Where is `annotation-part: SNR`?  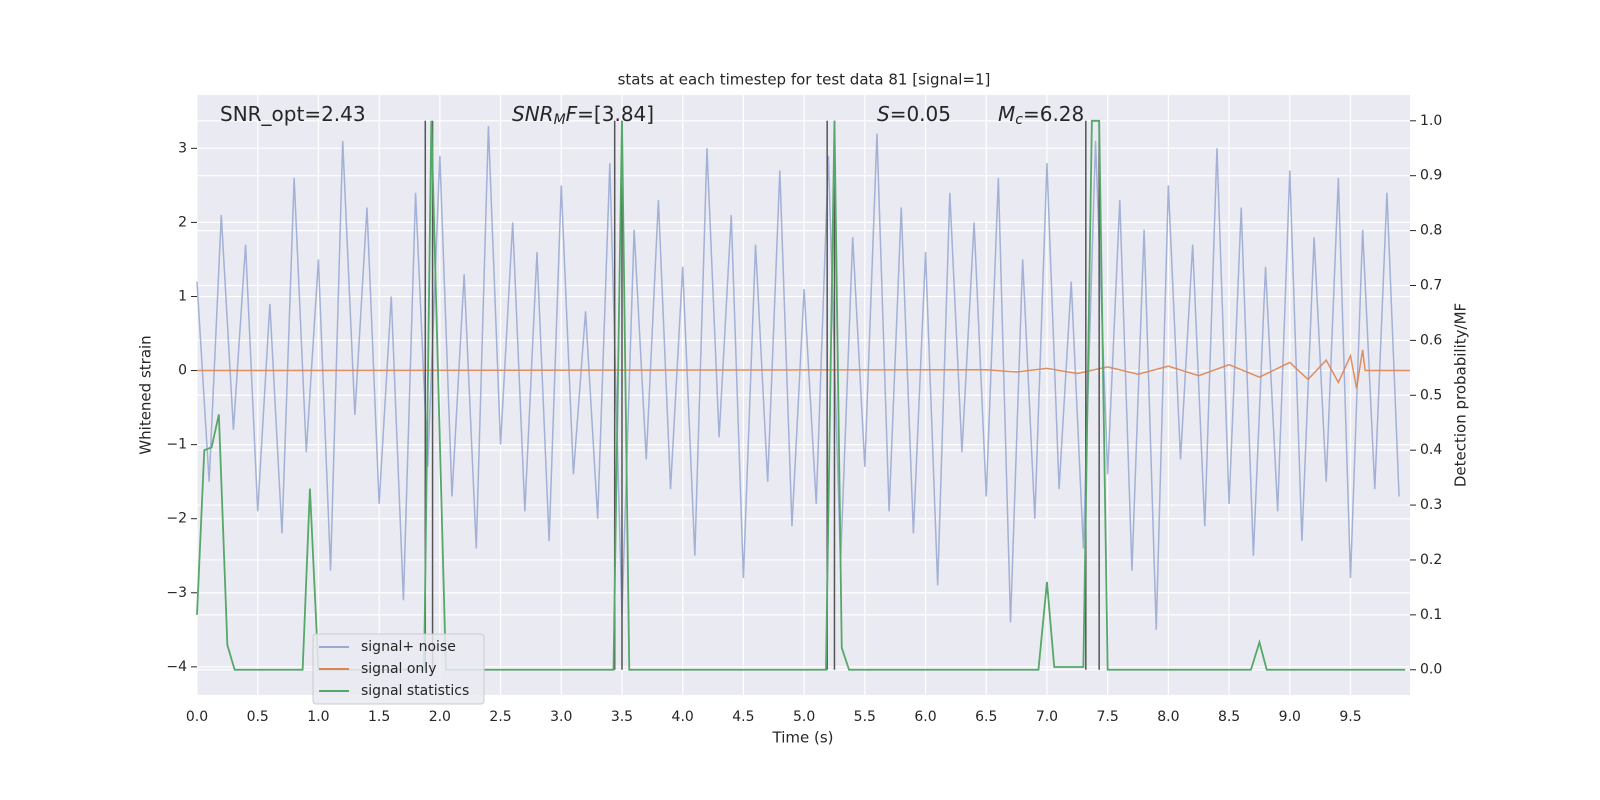
annotation-part: SNR is located at coordinates (533, 114).